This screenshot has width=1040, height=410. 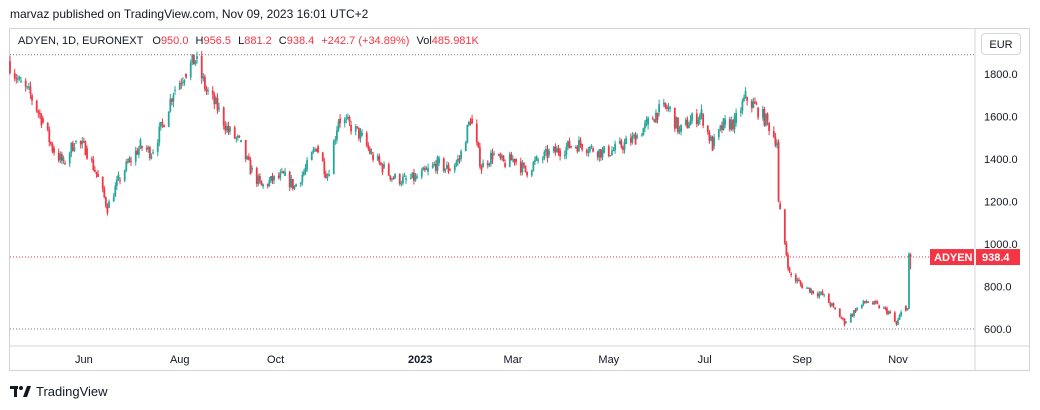 What do you see at coordinates (72, 391) in the screenshot?
I see `footer-brand-name: TradingView` at bounding box center [72, 391].